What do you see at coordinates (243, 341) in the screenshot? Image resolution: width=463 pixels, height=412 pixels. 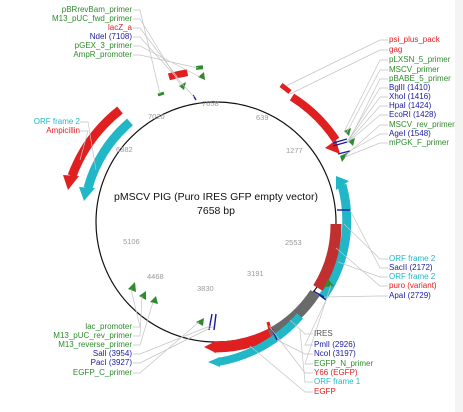 I see `egfp-arc` at bounding box center [243, 341].